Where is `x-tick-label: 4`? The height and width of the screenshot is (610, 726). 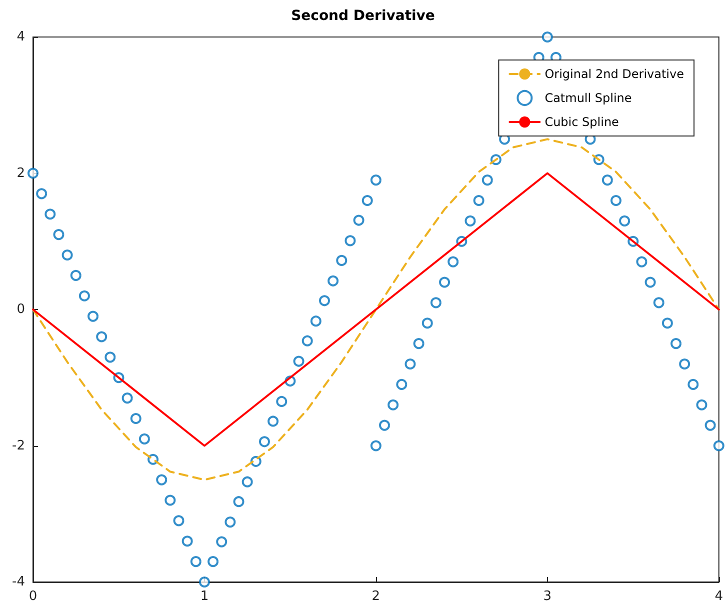
x-tick-label: 4 is located at coordinates (719, 596).